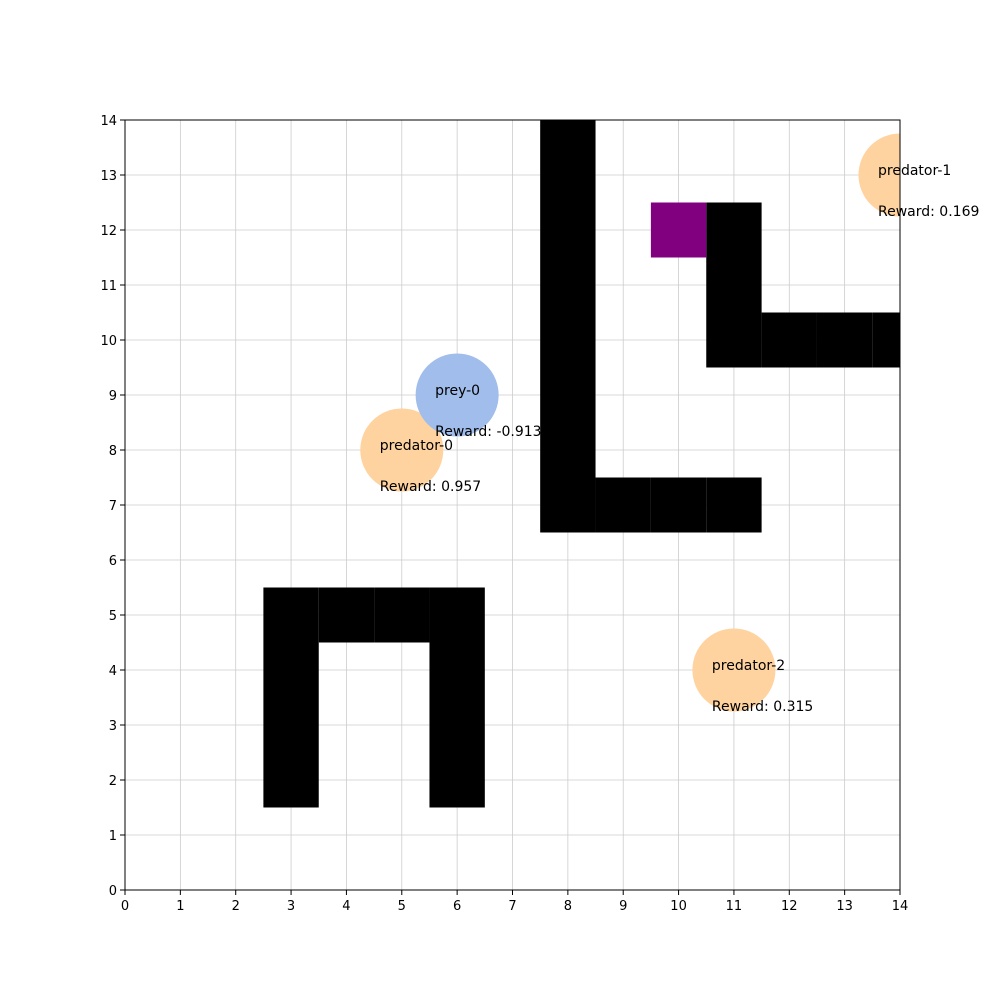  Describe the element at coordinates (113, 506) in the screenshot. I see `y-tick-label: 7` at that location.